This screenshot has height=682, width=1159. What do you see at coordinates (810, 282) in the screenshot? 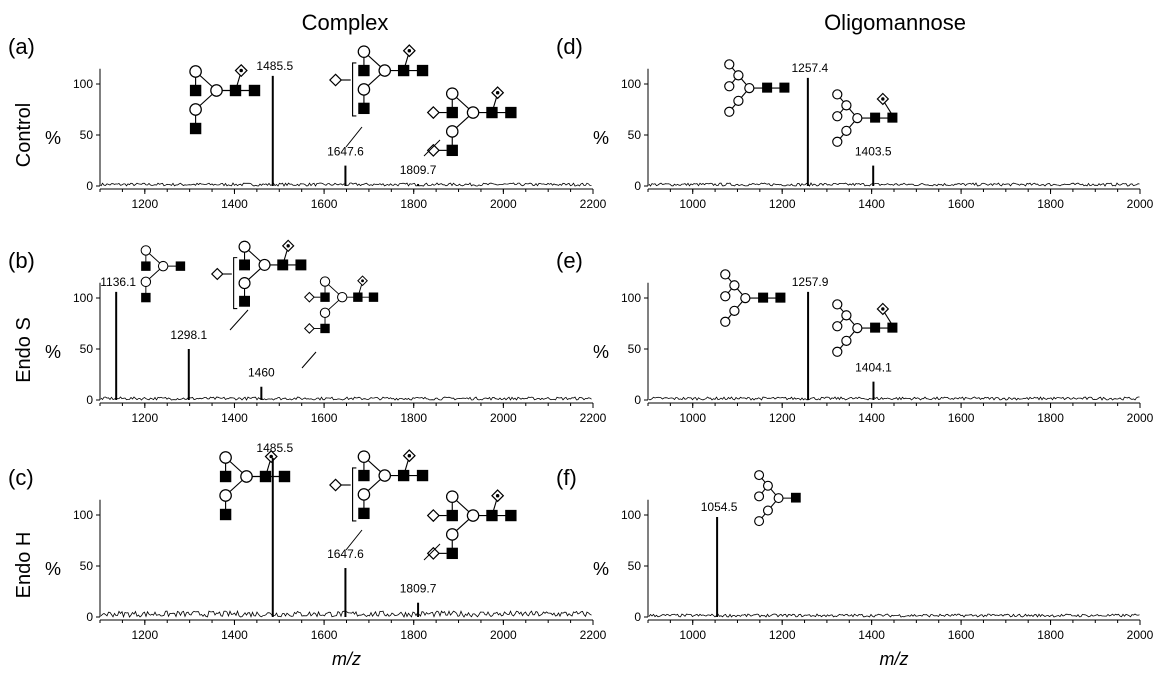
I see `peak-label: 1257.9` at bounding box center [810, 282].